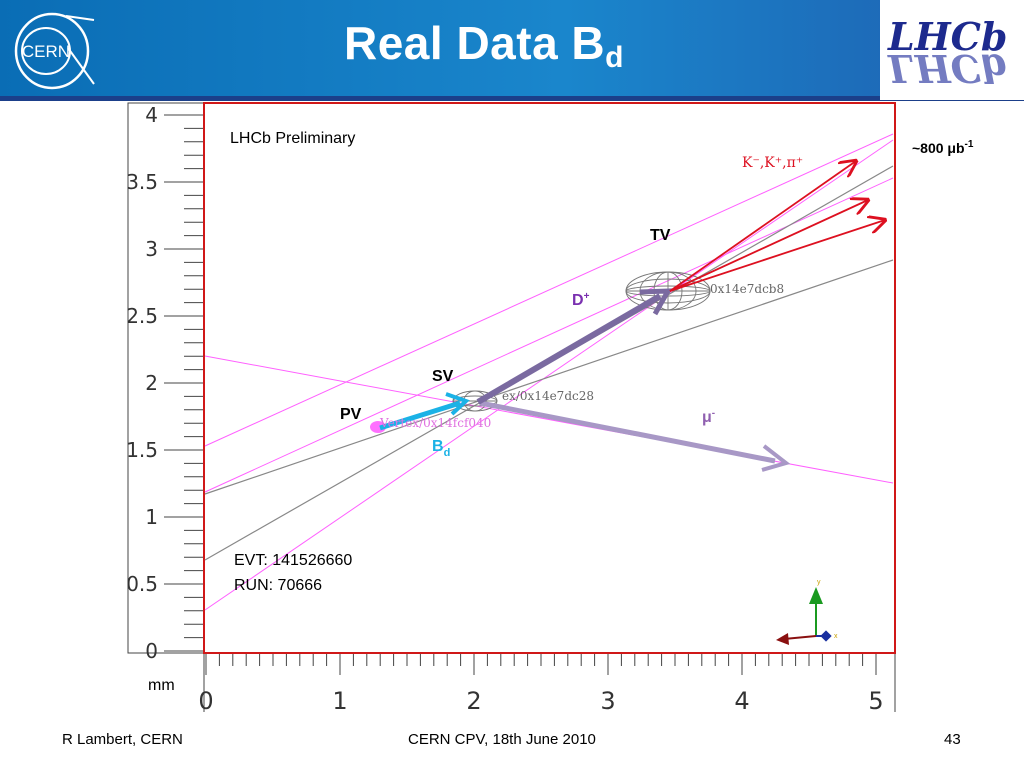 The width and height of the screenshot is (1024, 768). Describe the element at coordinates (351, 414) in the screenshot. I see `pv-label: PV` at that location.